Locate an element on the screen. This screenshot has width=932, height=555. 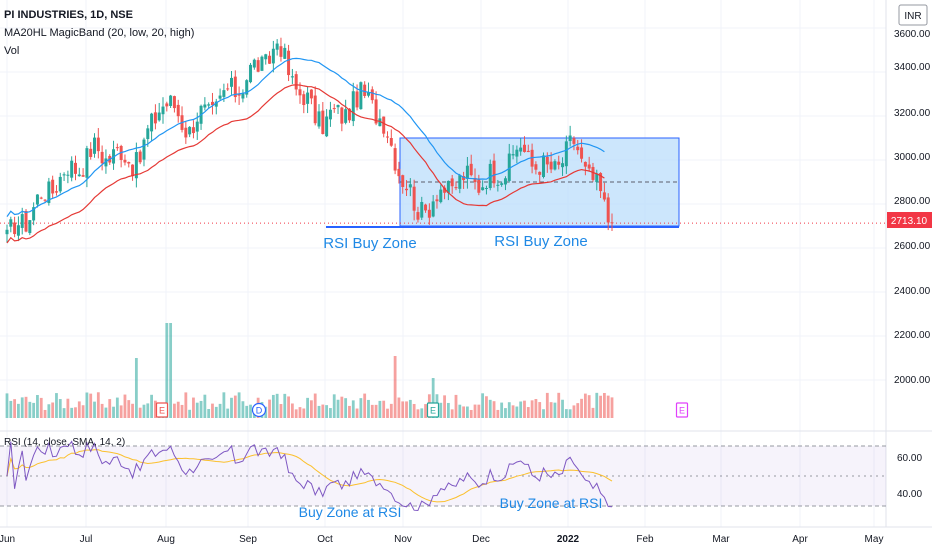
dividend-event-marker is located at coordinates (259, 410).